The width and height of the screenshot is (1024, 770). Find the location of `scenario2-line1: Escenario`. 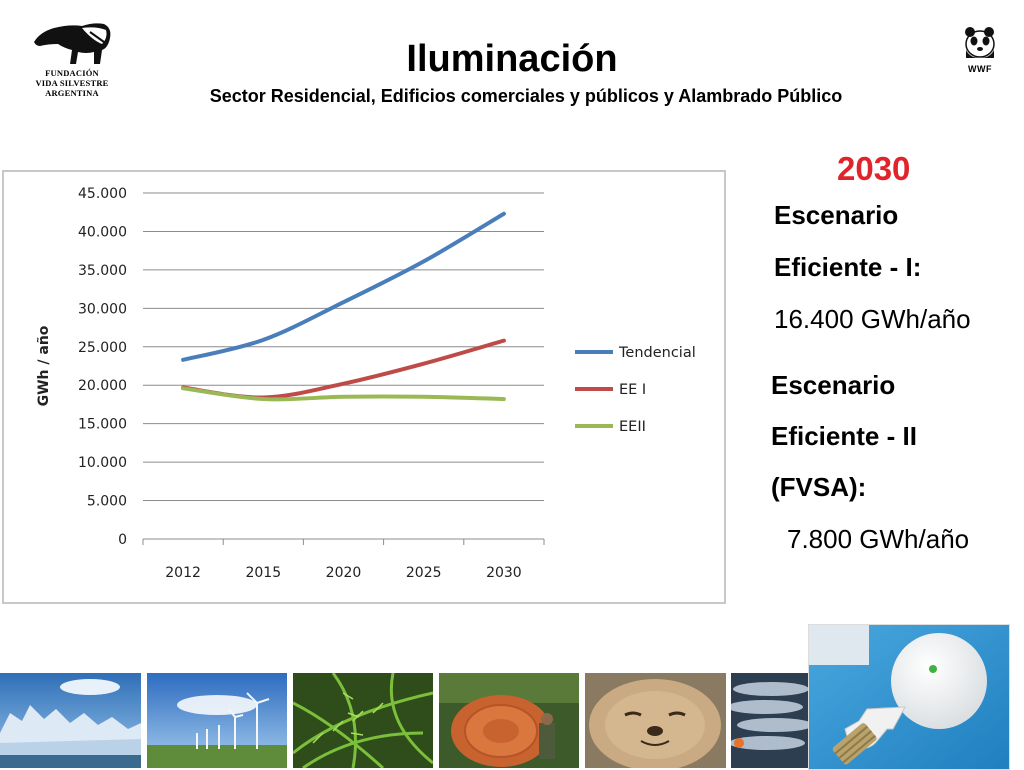

scenario2-line1: Escenario is located at coordinates (833, 385).